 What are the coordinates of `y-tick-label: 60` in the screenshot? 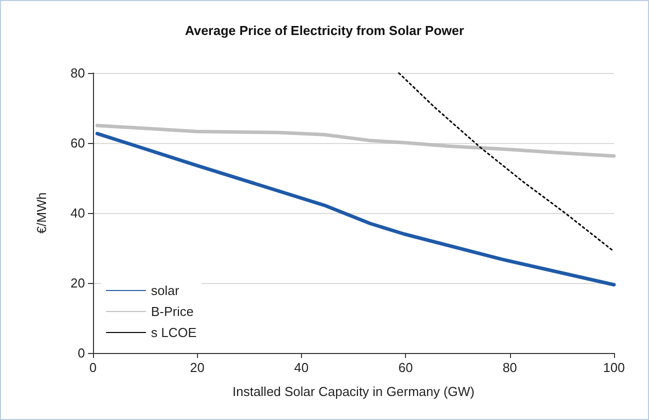 It's located at (77, 143).